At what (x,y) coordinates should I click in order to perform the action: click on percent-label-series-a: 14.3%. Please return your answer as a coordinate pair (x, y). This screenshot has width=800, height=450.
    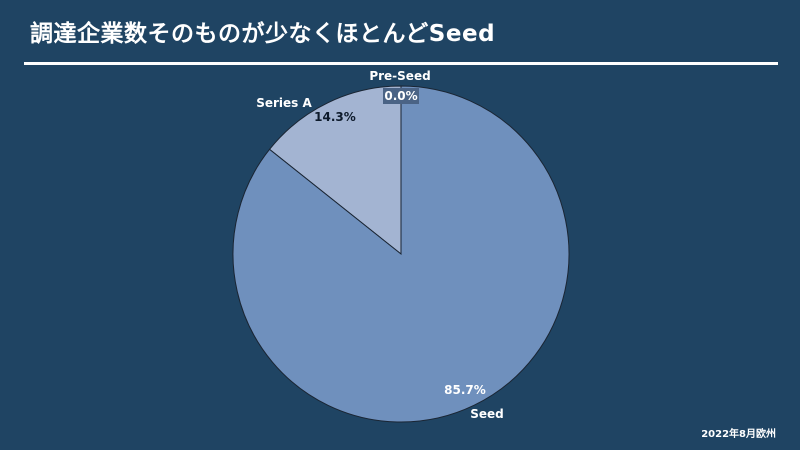
    Looking at the image, I should click on (335, 117).